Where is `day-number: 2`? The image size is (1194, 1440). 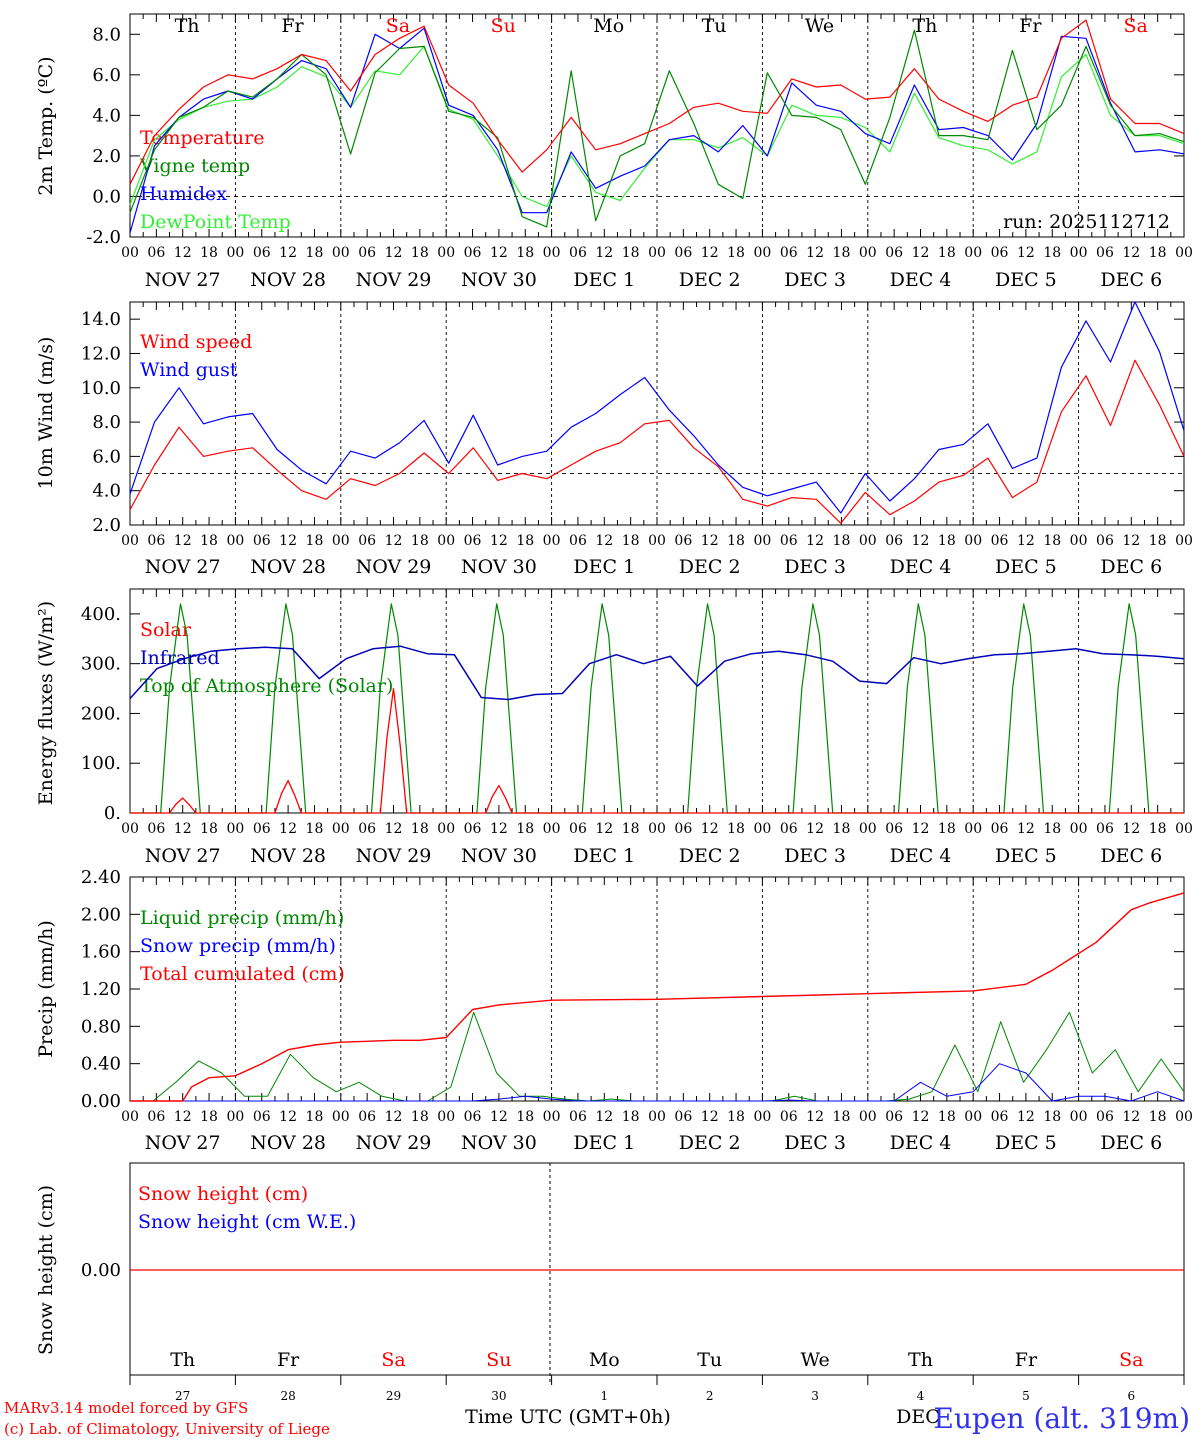 day-number: 2 is located at coordinates (710, 1396).